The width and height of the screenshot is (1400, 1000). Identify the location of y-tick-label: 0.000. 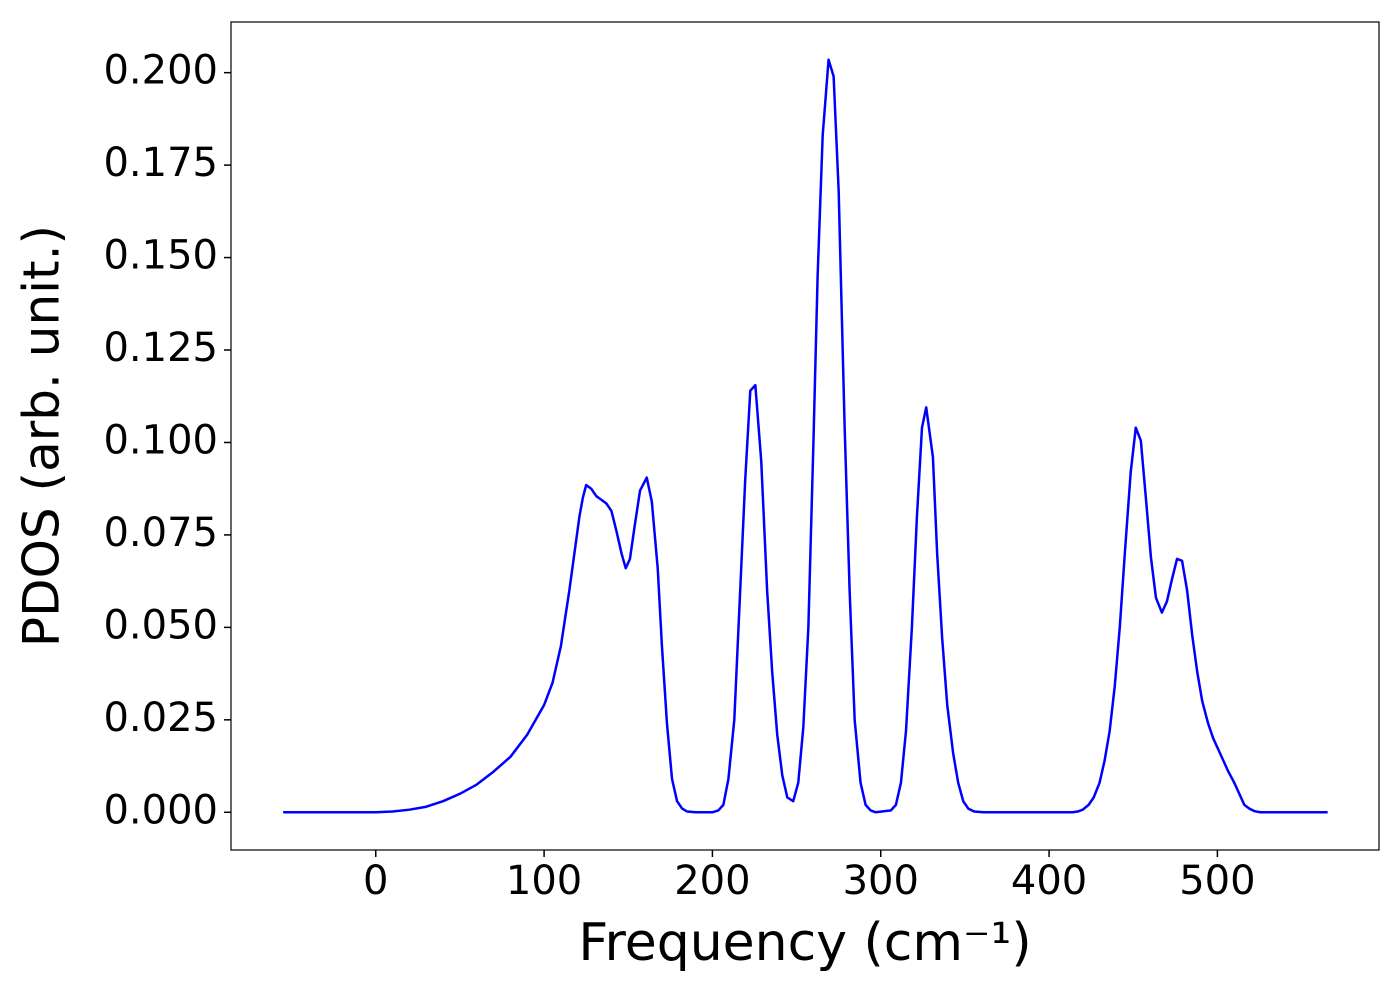
(160, 810).